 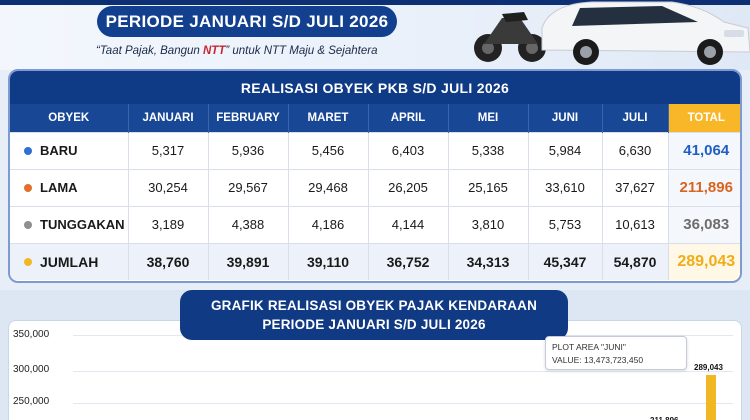 What do you see at coordinates (488, 150) in the screenshot?
I see `table-cell: 5,338` at bounding box center [488, 150].